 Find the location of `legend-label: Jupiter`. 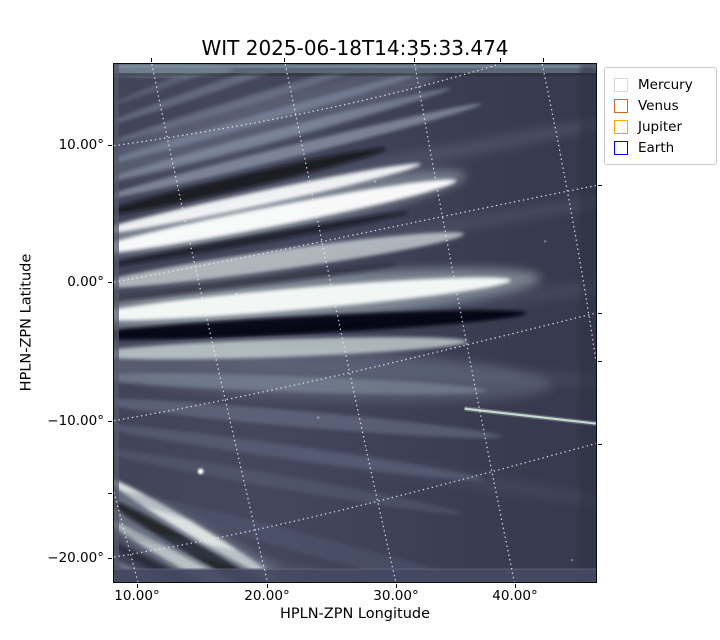

legend-label: Jupiter is located at coordinates (660, 126).